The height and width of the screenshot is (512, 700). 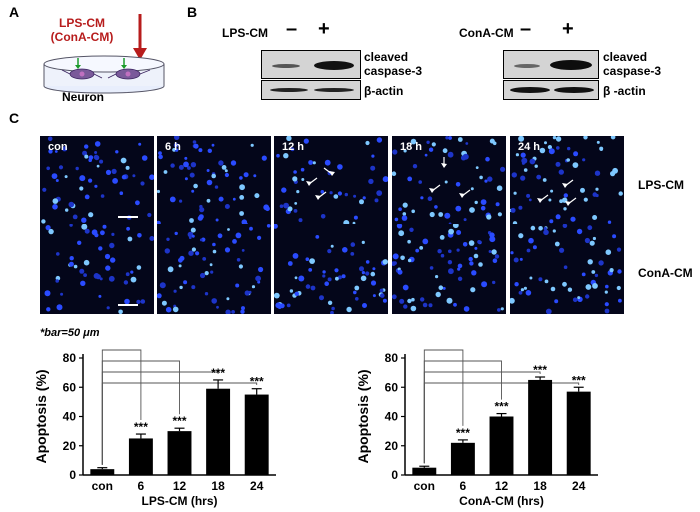 What do you see at coordinates (141, 427) in the screenshot?
I see `significance-mark: ***` at bounding box center [141, 427].